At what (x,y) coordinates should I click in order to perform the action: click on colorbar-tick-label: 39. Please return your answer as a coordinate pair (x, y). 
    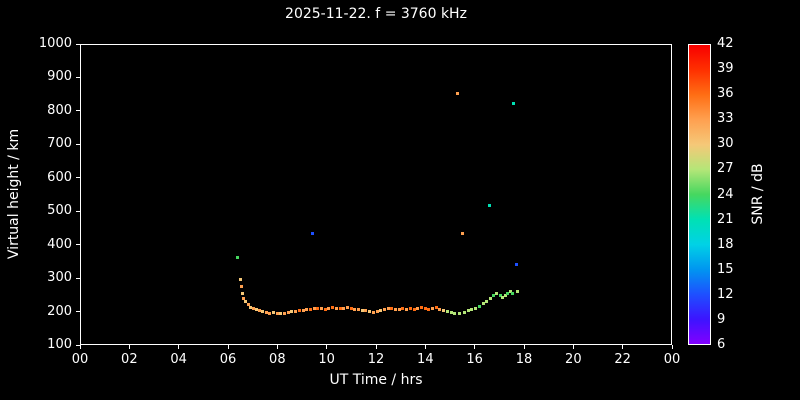
    Looking at the image, I should click on (725, 69).